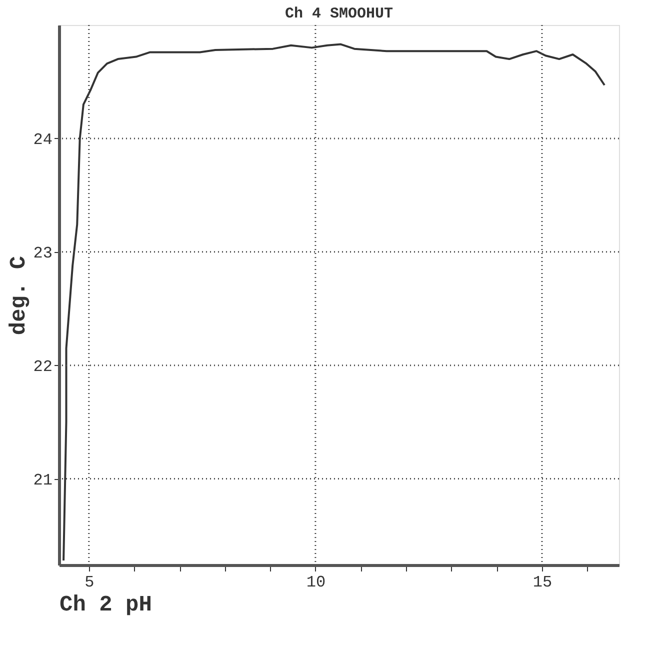 This screenshot has width=652, height=667. Describe the element at coordinates (19, 296) in the screenshot. I see `y-axis-title: deg. C` at that location.